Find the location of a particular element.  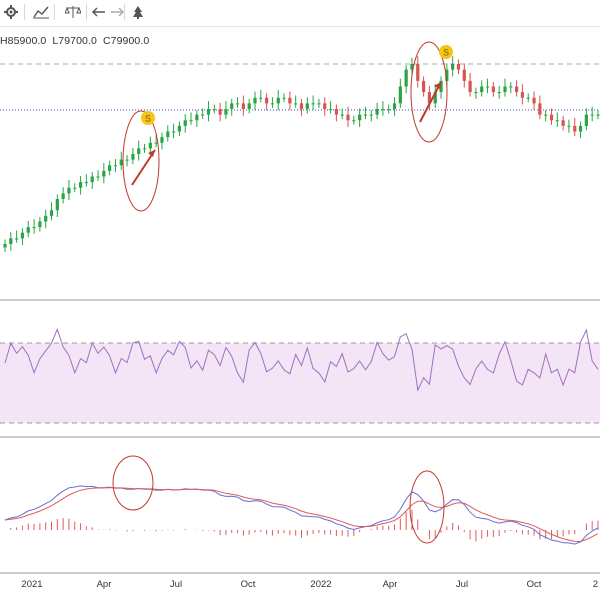

macd-layer is located at coordinates (301, 515).